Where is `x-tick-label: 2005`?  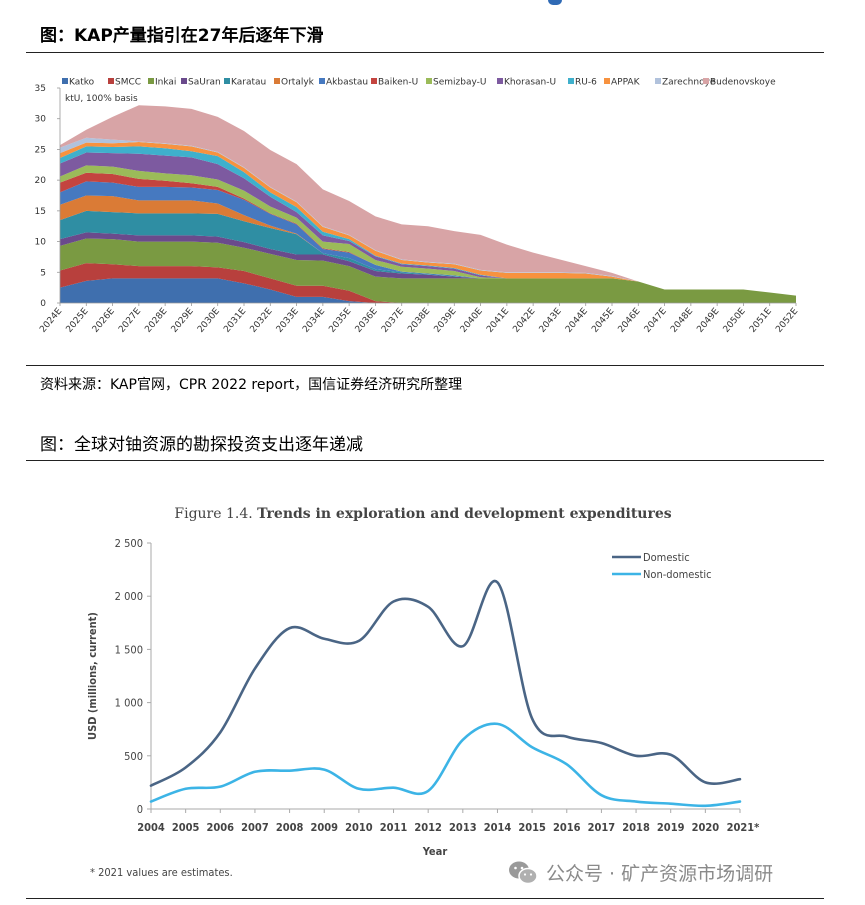
x-tick-label: 2005 is located at coordinates (186, 827).